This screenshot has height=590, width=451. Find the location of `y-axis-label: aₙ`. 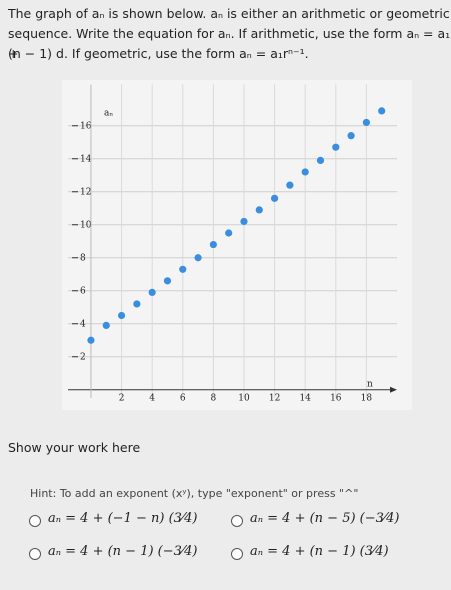

y-axis-label: aₙ is located at coordinates (108, 114).